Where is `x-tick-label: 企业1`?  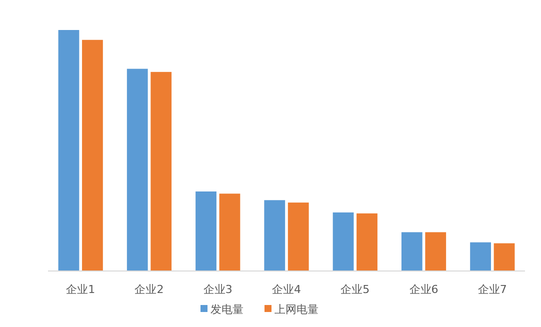 x-tick-label: 企业1 is located at coordinates (81, 289).